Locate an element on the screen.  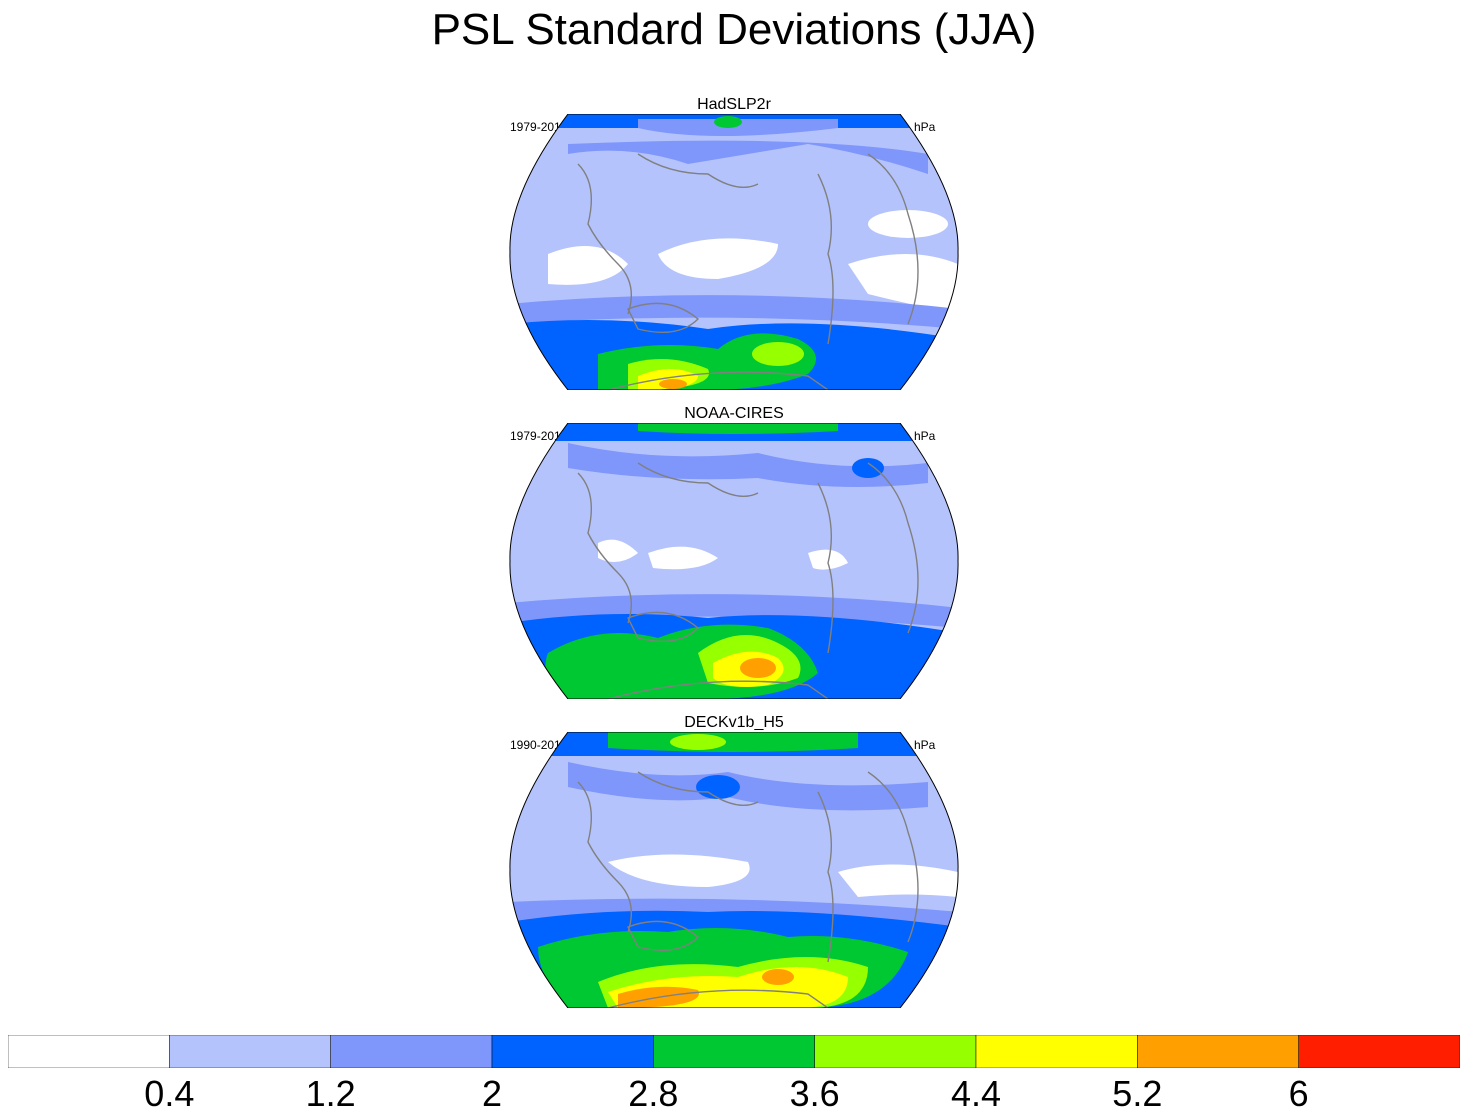
panel-title: HadSLP2r is located at coordinates (734, 104).